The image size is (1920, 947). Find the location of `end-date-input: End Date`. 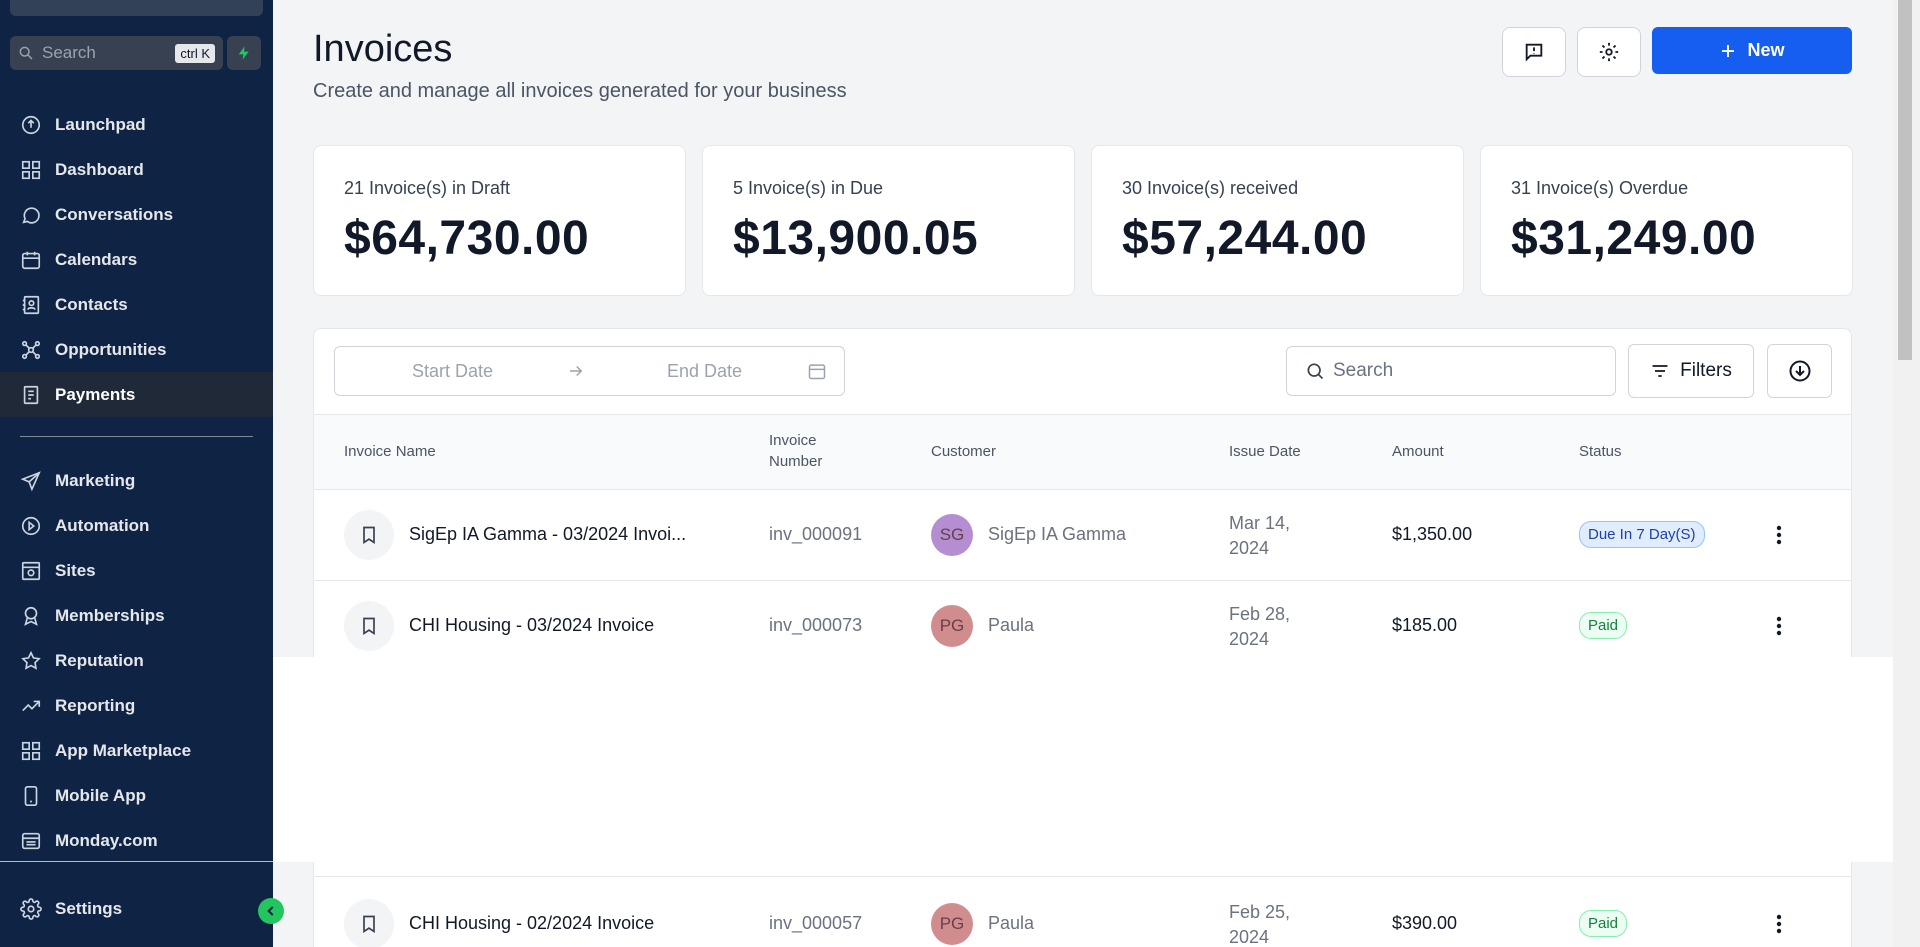

end-date-input: End Date is located at coordinates (705, 370).